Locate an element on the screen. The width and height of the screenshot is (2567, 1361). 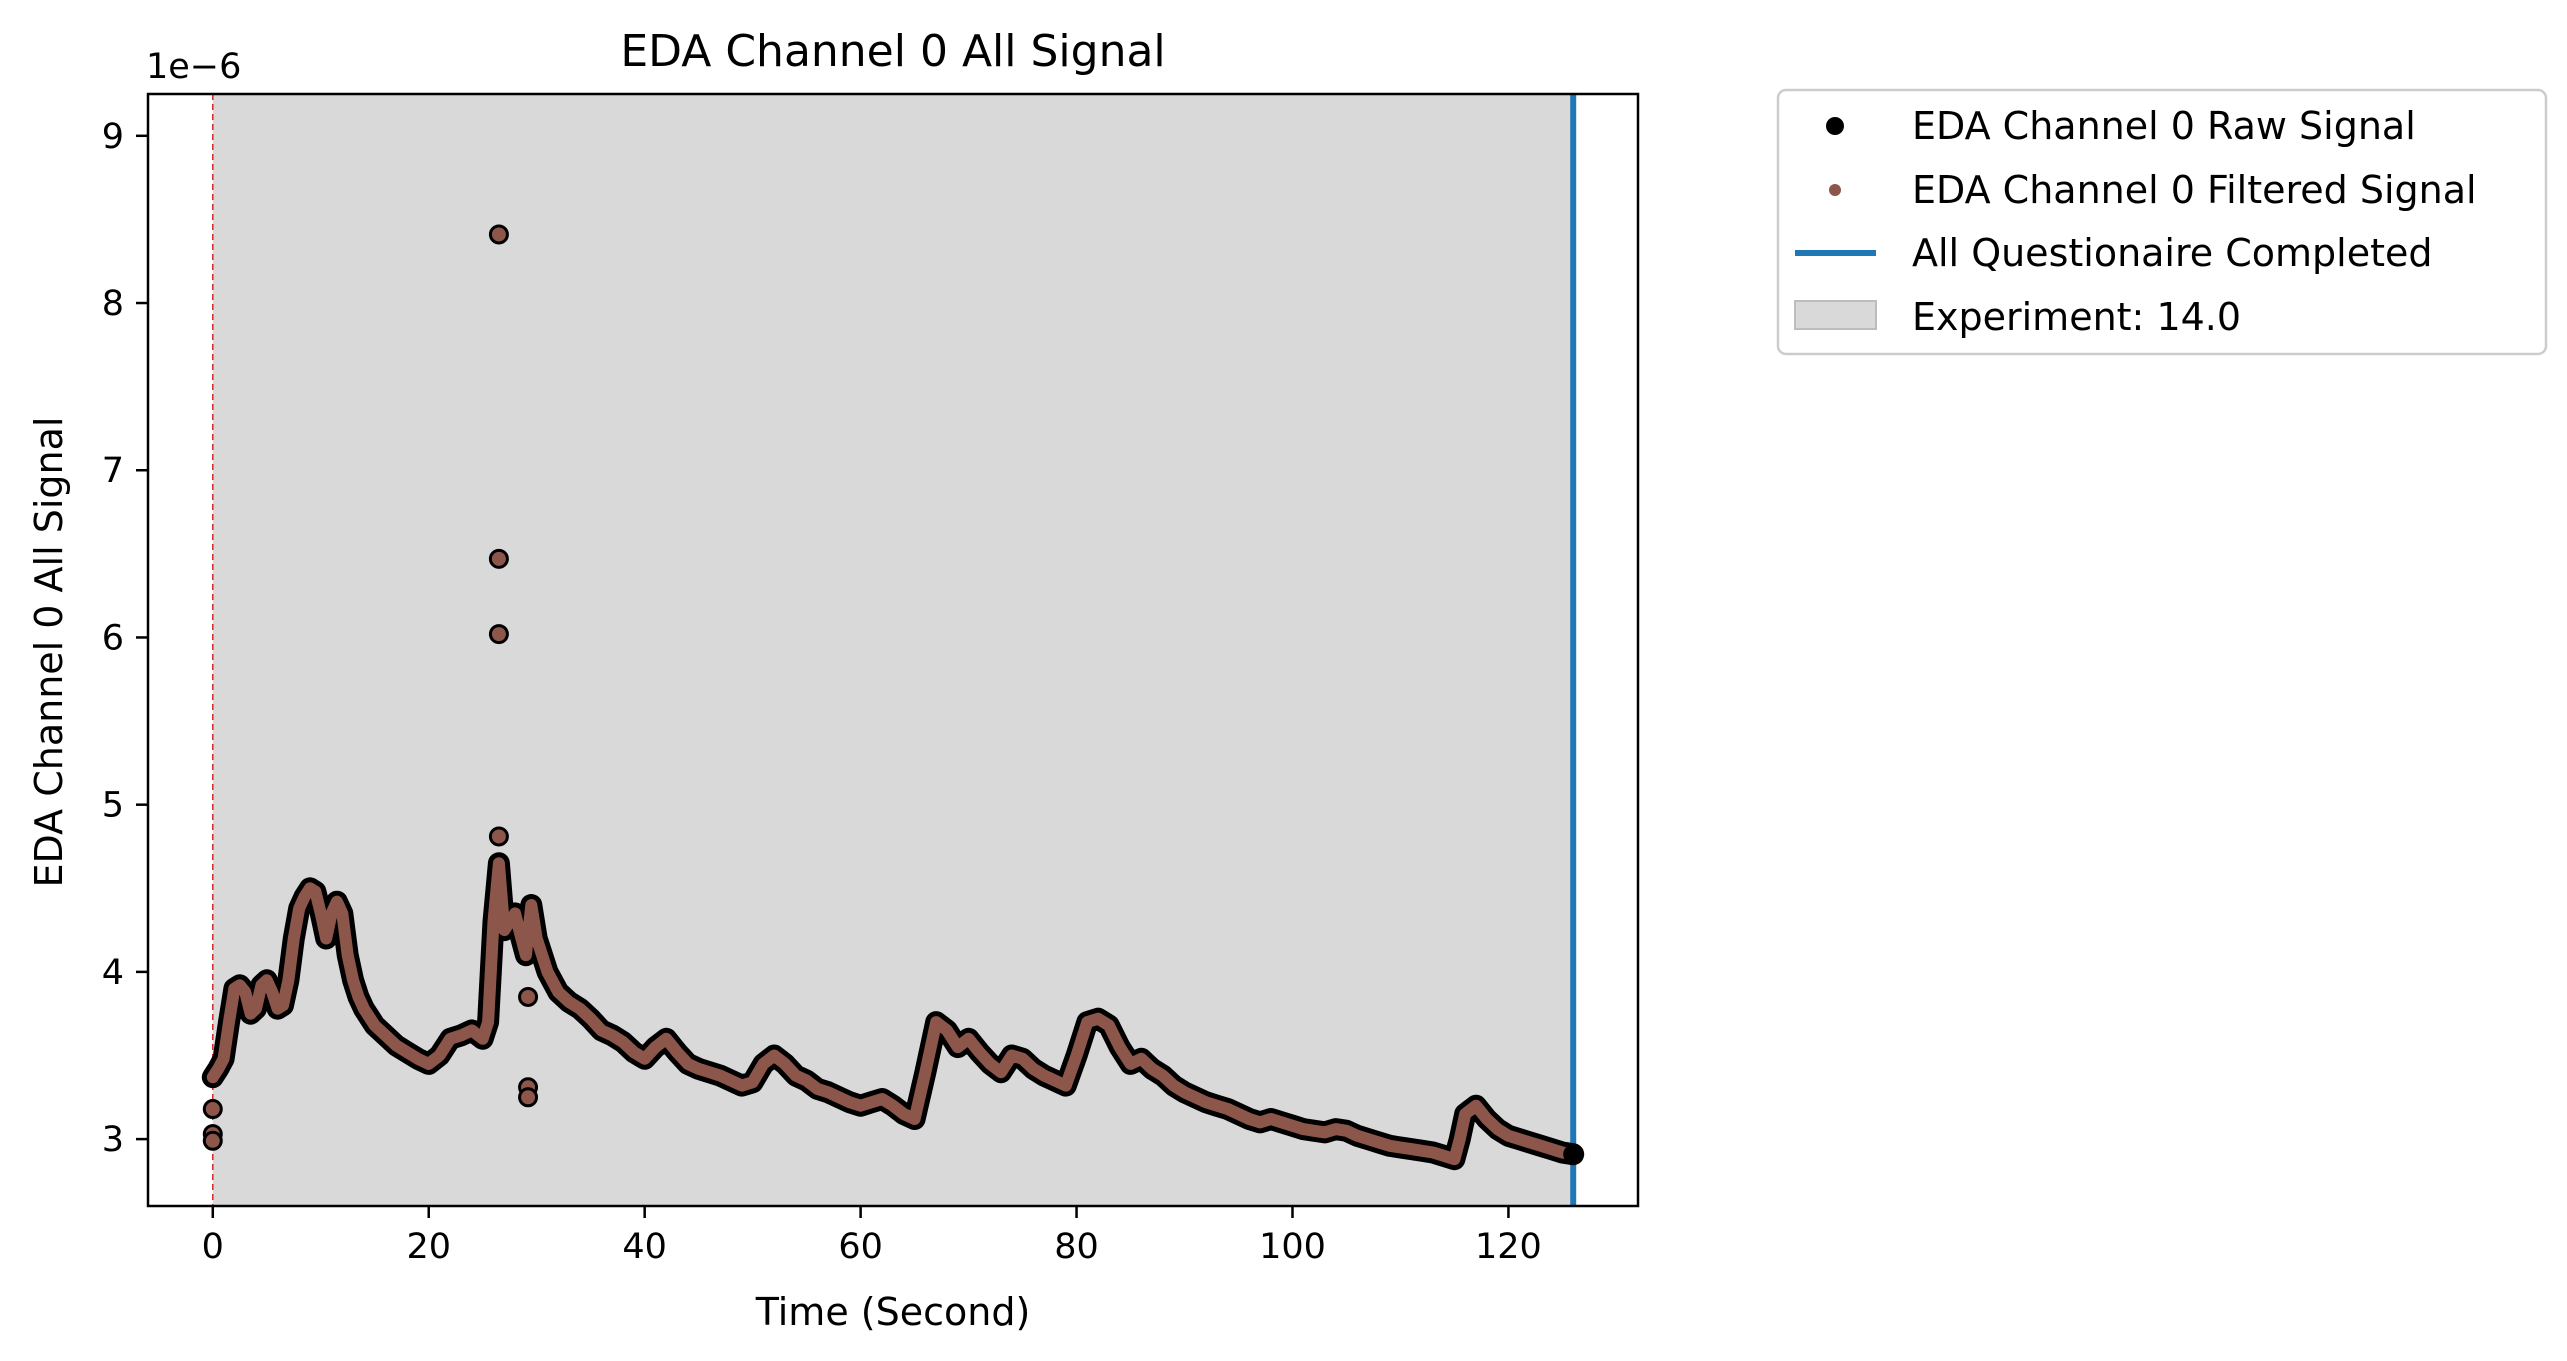
x-tick-label: 20 is located at coordinates (428, 1247).